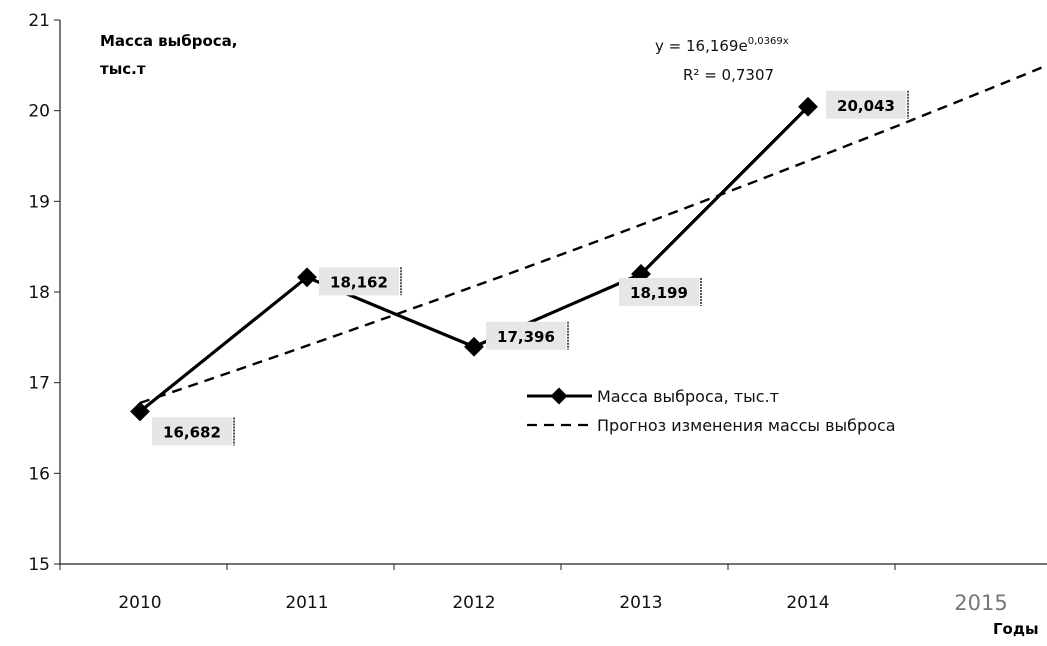 The height and width of the screenshot is (646, 1047). I want to click on legend-series-label: Масса выброса, тыс.т, so click(688, 396).